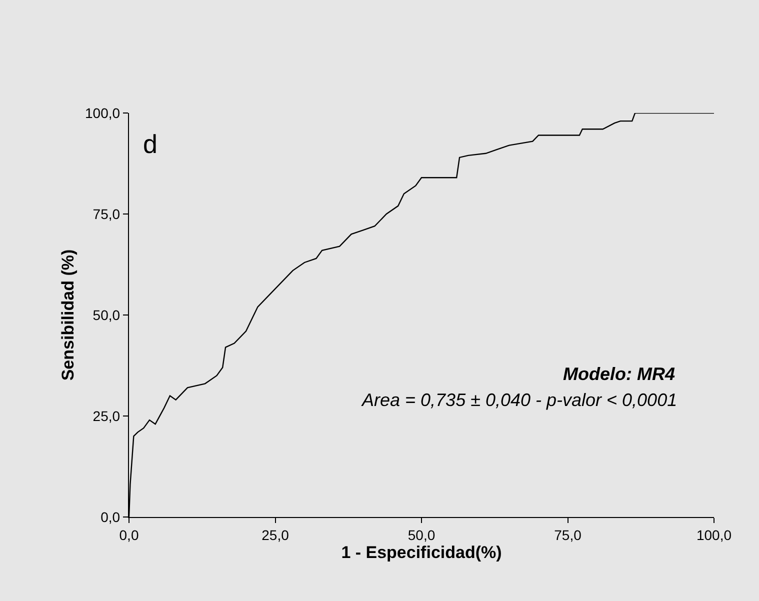 The image size is (759, 601). What do you see at coordinates (422, 534) in the screenshot?
I see `x-tick-label: 50,0` at bounding box center [422, 534].